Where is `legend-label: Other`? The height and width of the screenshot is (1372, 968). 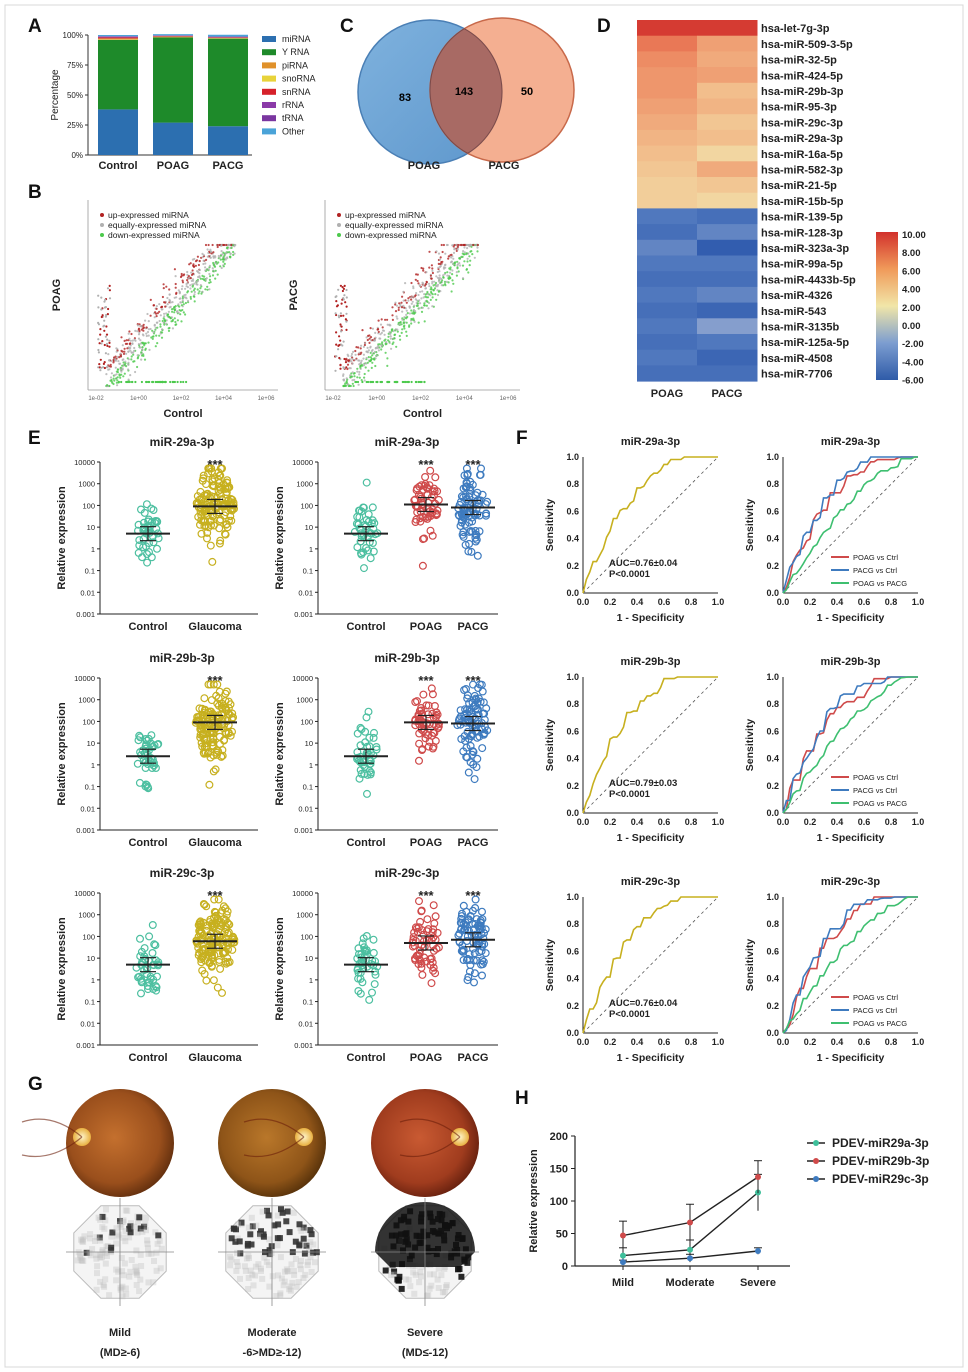 legend-label: Other is located at coordinates (293, 131).